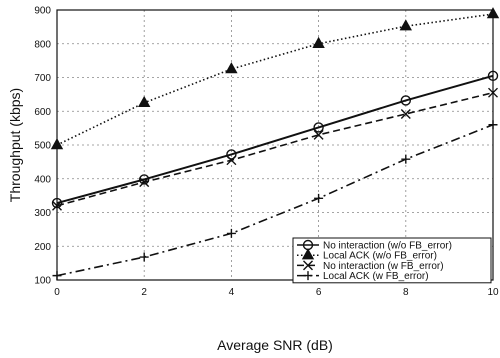 The width and height of the screenshot is (500, 358). I want to click on x-axis-ticks: 0 2 4 6 8 10, so click(276, 292).